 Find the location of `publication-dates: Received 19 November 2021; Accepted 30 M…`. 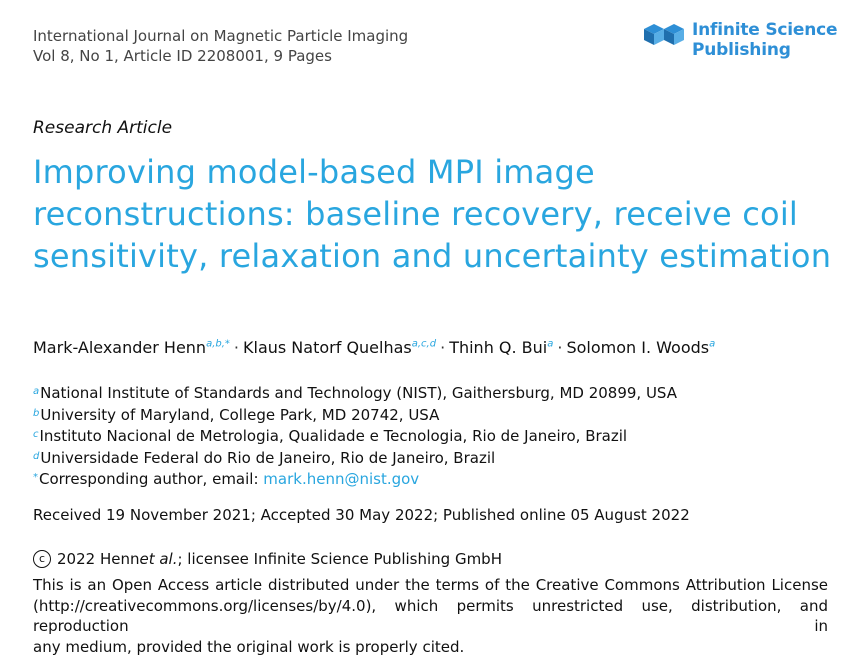

publication-dates: Received 19 November 2021; Accepted 30 M… is located at coordinates (361, 515).